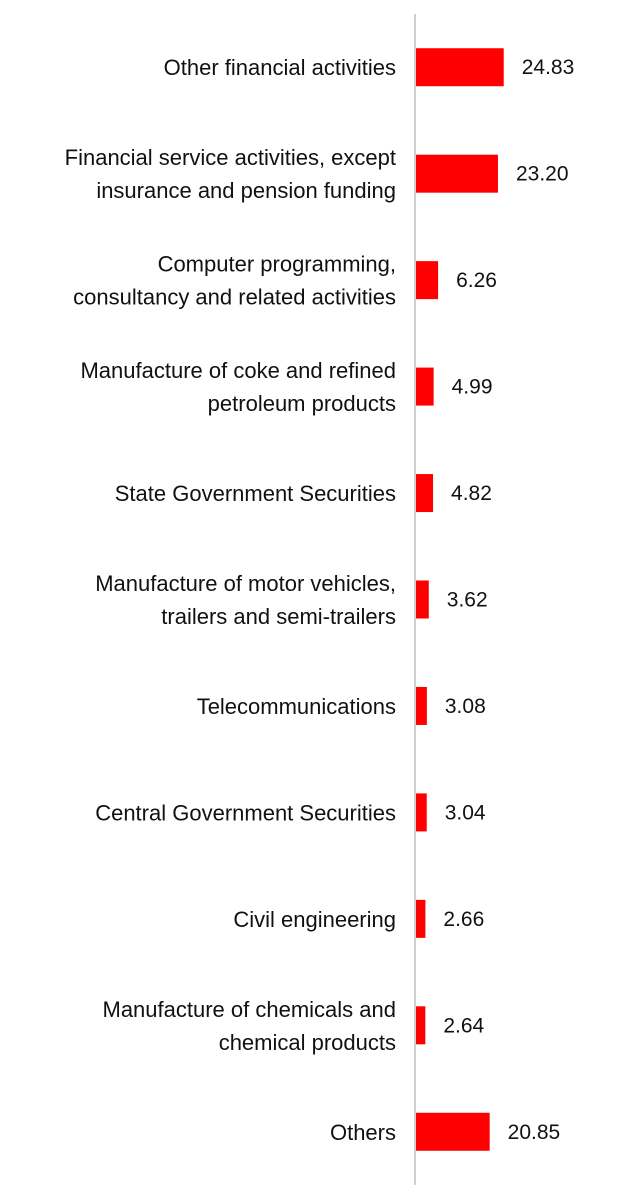 Image resolution: width=629 pixels, height=1193 pixels. I want to click on category-label-line: Telecommunications, so click(296, 706).